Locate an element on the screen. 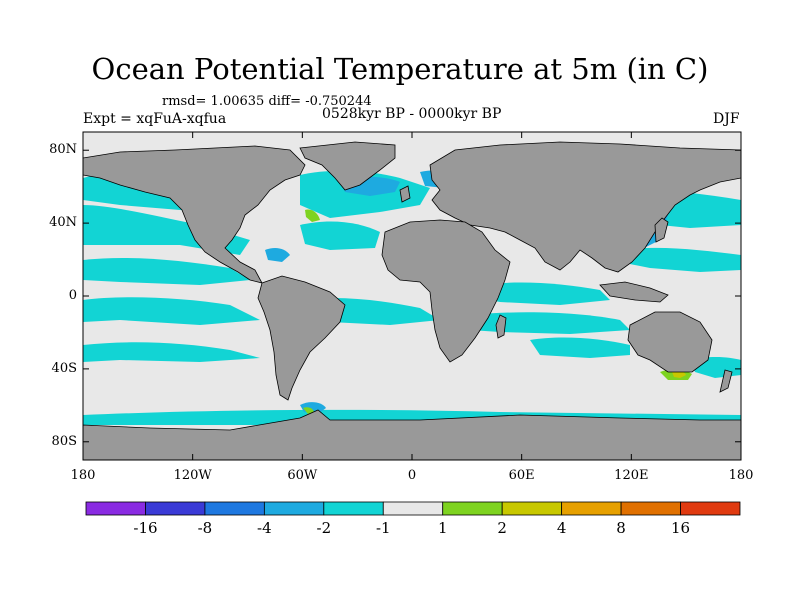 This screenshot has height=600, width=800. lon-tick-label: 60W is located at coordinates (302, 475).